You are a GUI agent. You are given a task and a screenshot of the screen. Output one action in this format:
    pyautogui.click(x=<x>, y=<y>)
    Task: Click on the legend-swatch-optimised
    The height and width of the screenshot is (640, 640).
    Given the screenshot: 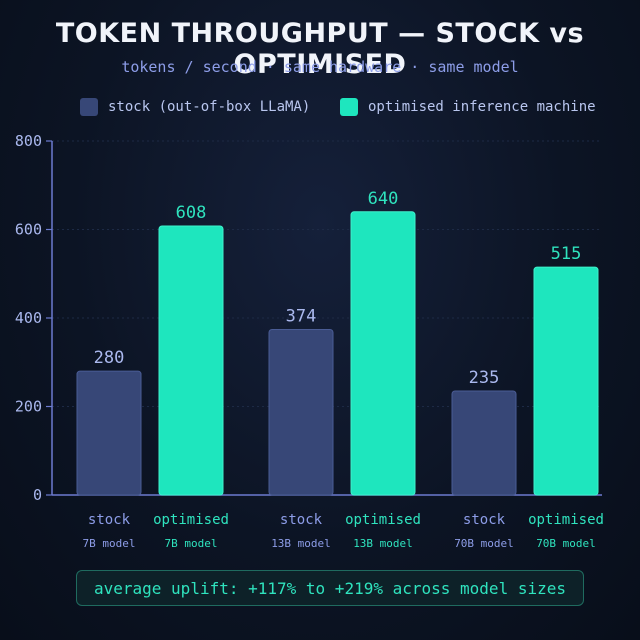 What is the action you would take?
    pyautogui.click(x=349, y=107)
    